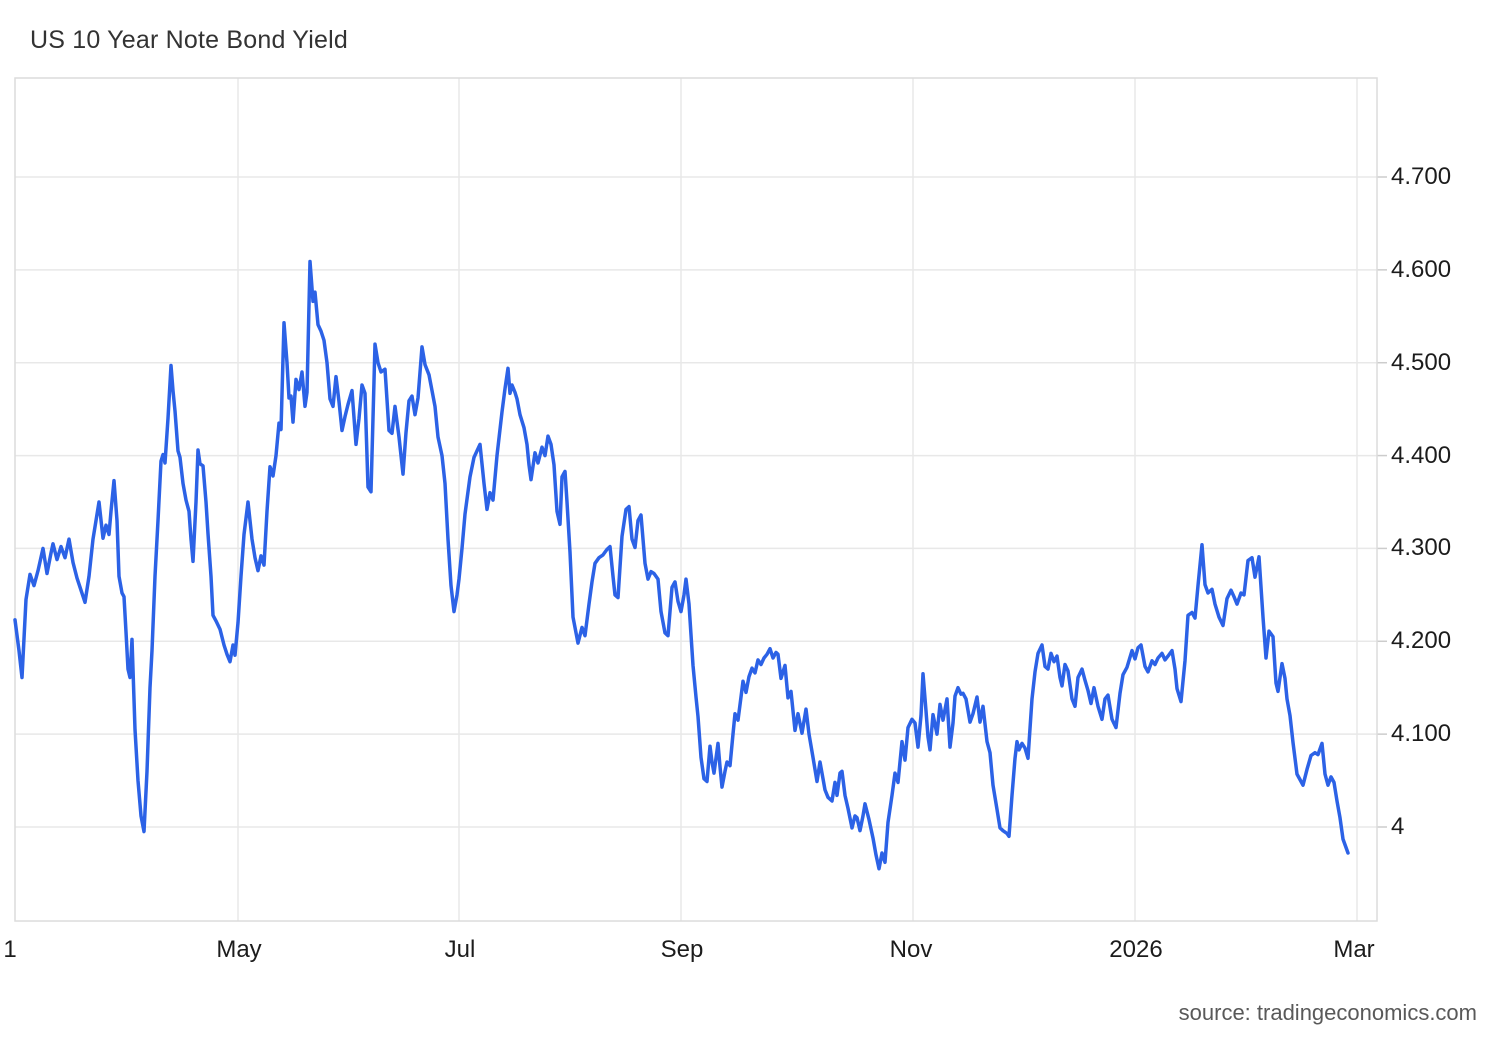 The height and width of the screenshot is (1040, 1500). What do you see at coordinates (10, 949) in the screenshot?
I see `x-axis-label: 1` at bounding box center [10, 949].